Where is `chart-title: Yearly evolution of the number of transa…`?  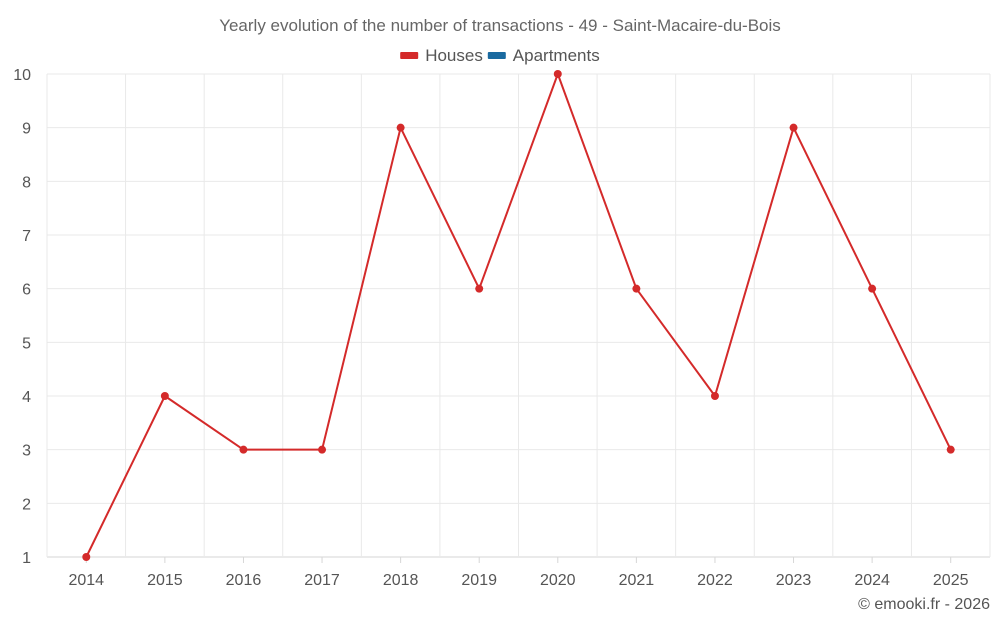
chart-title: Yearly evolution of the number of transa… is located at coordinates (500, 25).